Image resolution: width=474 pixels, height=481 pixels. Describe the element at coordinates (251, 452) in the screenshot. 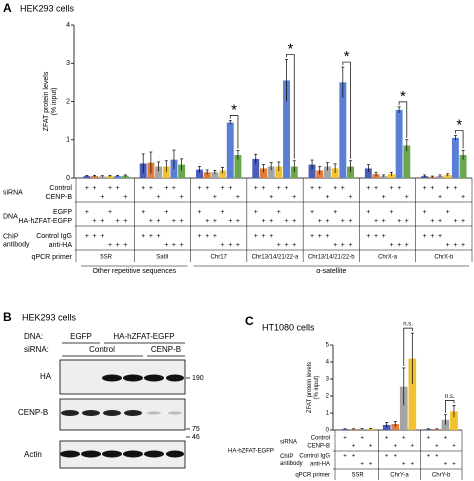

I see `side-label: HA-hZFAT-EGFP` at that location.